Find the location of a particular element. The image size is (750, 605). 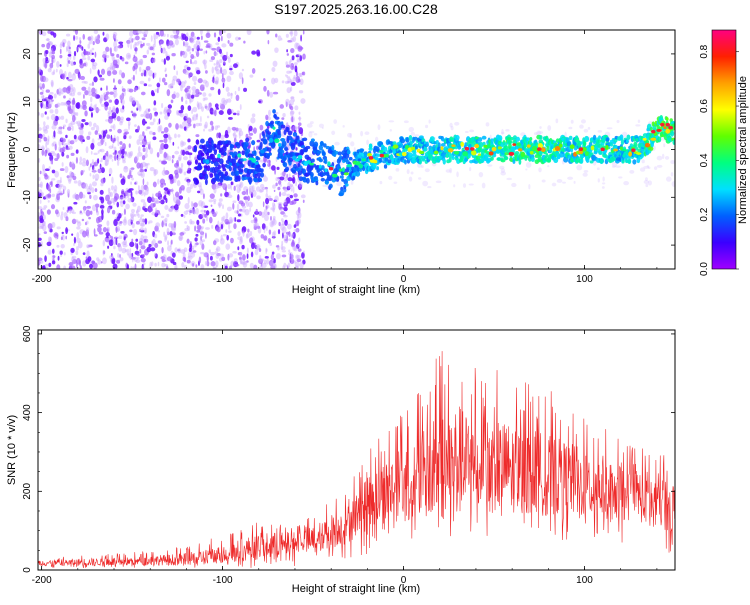

colorbar-tick-label: 0.4 is located at coordinates (704, 160).